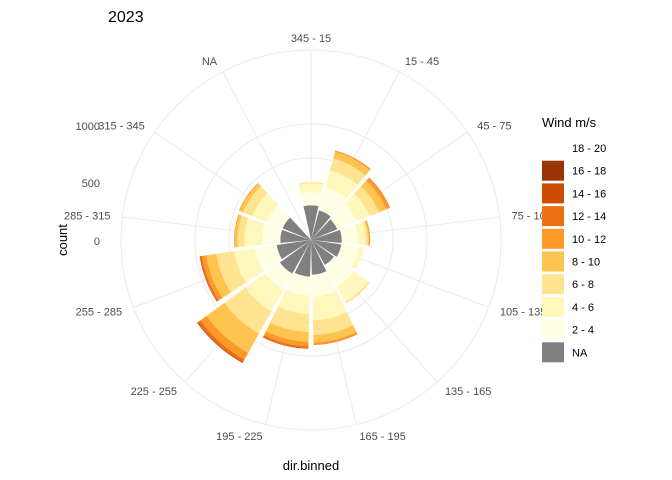  I want to click on bar-segment-8-NA, so click(295, 257).